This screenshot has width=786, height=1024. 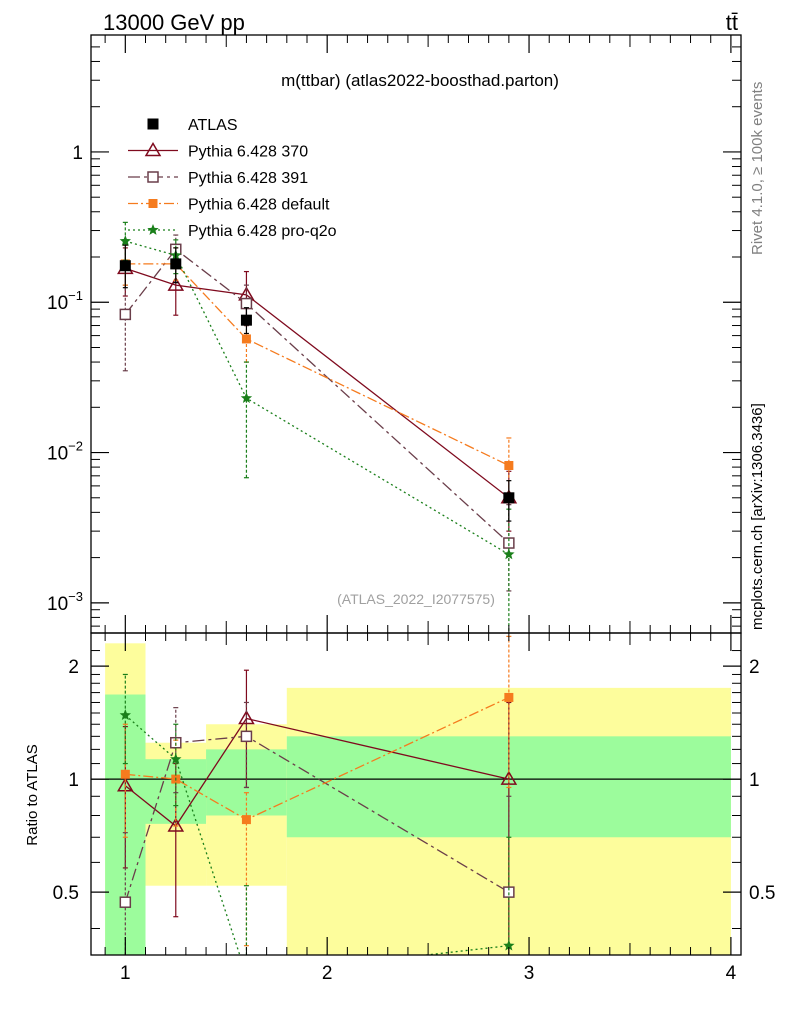 I want to click on legend-marker-pdefault, so click(x=153, y=203).